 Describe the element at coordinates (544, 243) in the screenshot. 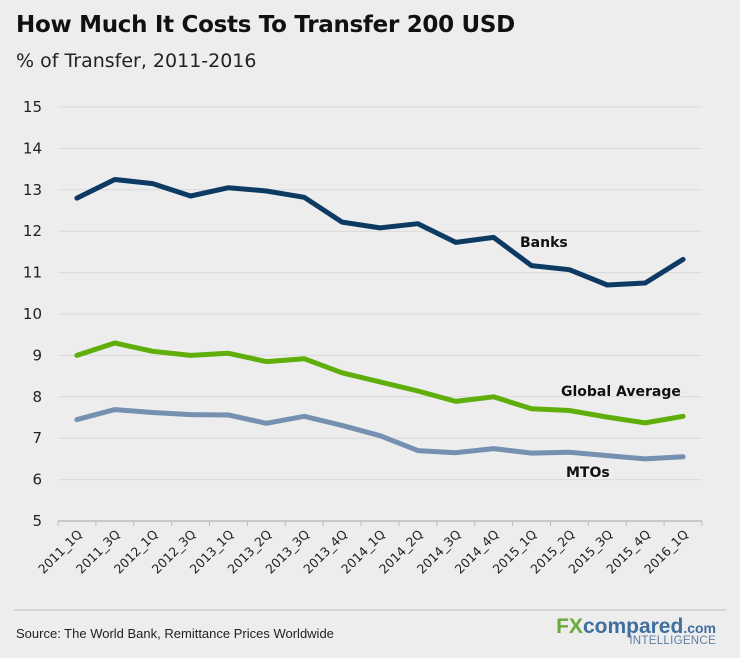

I see `series-label-banks: Banks` at that location.